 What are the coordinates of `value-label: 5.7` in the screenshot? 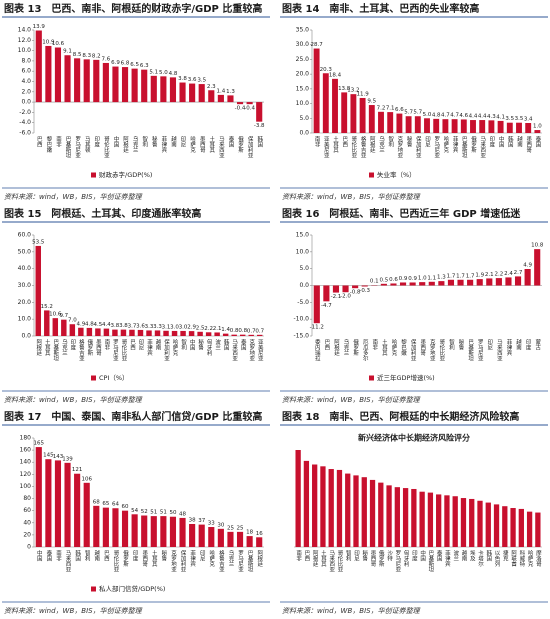 It's located at (417, 113).